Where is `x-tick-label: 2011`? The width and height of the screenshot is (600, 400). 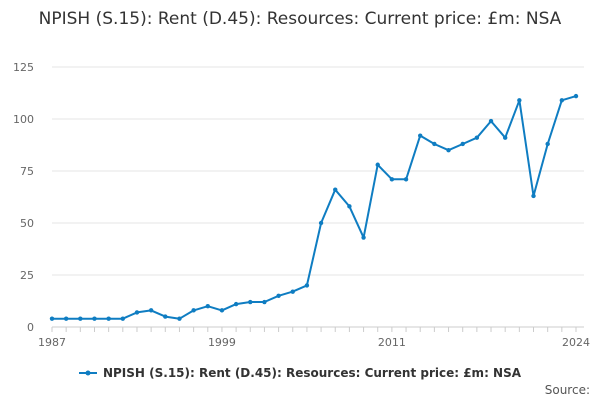 x-tick-label: 2011 is located at coordinates (392, 342).